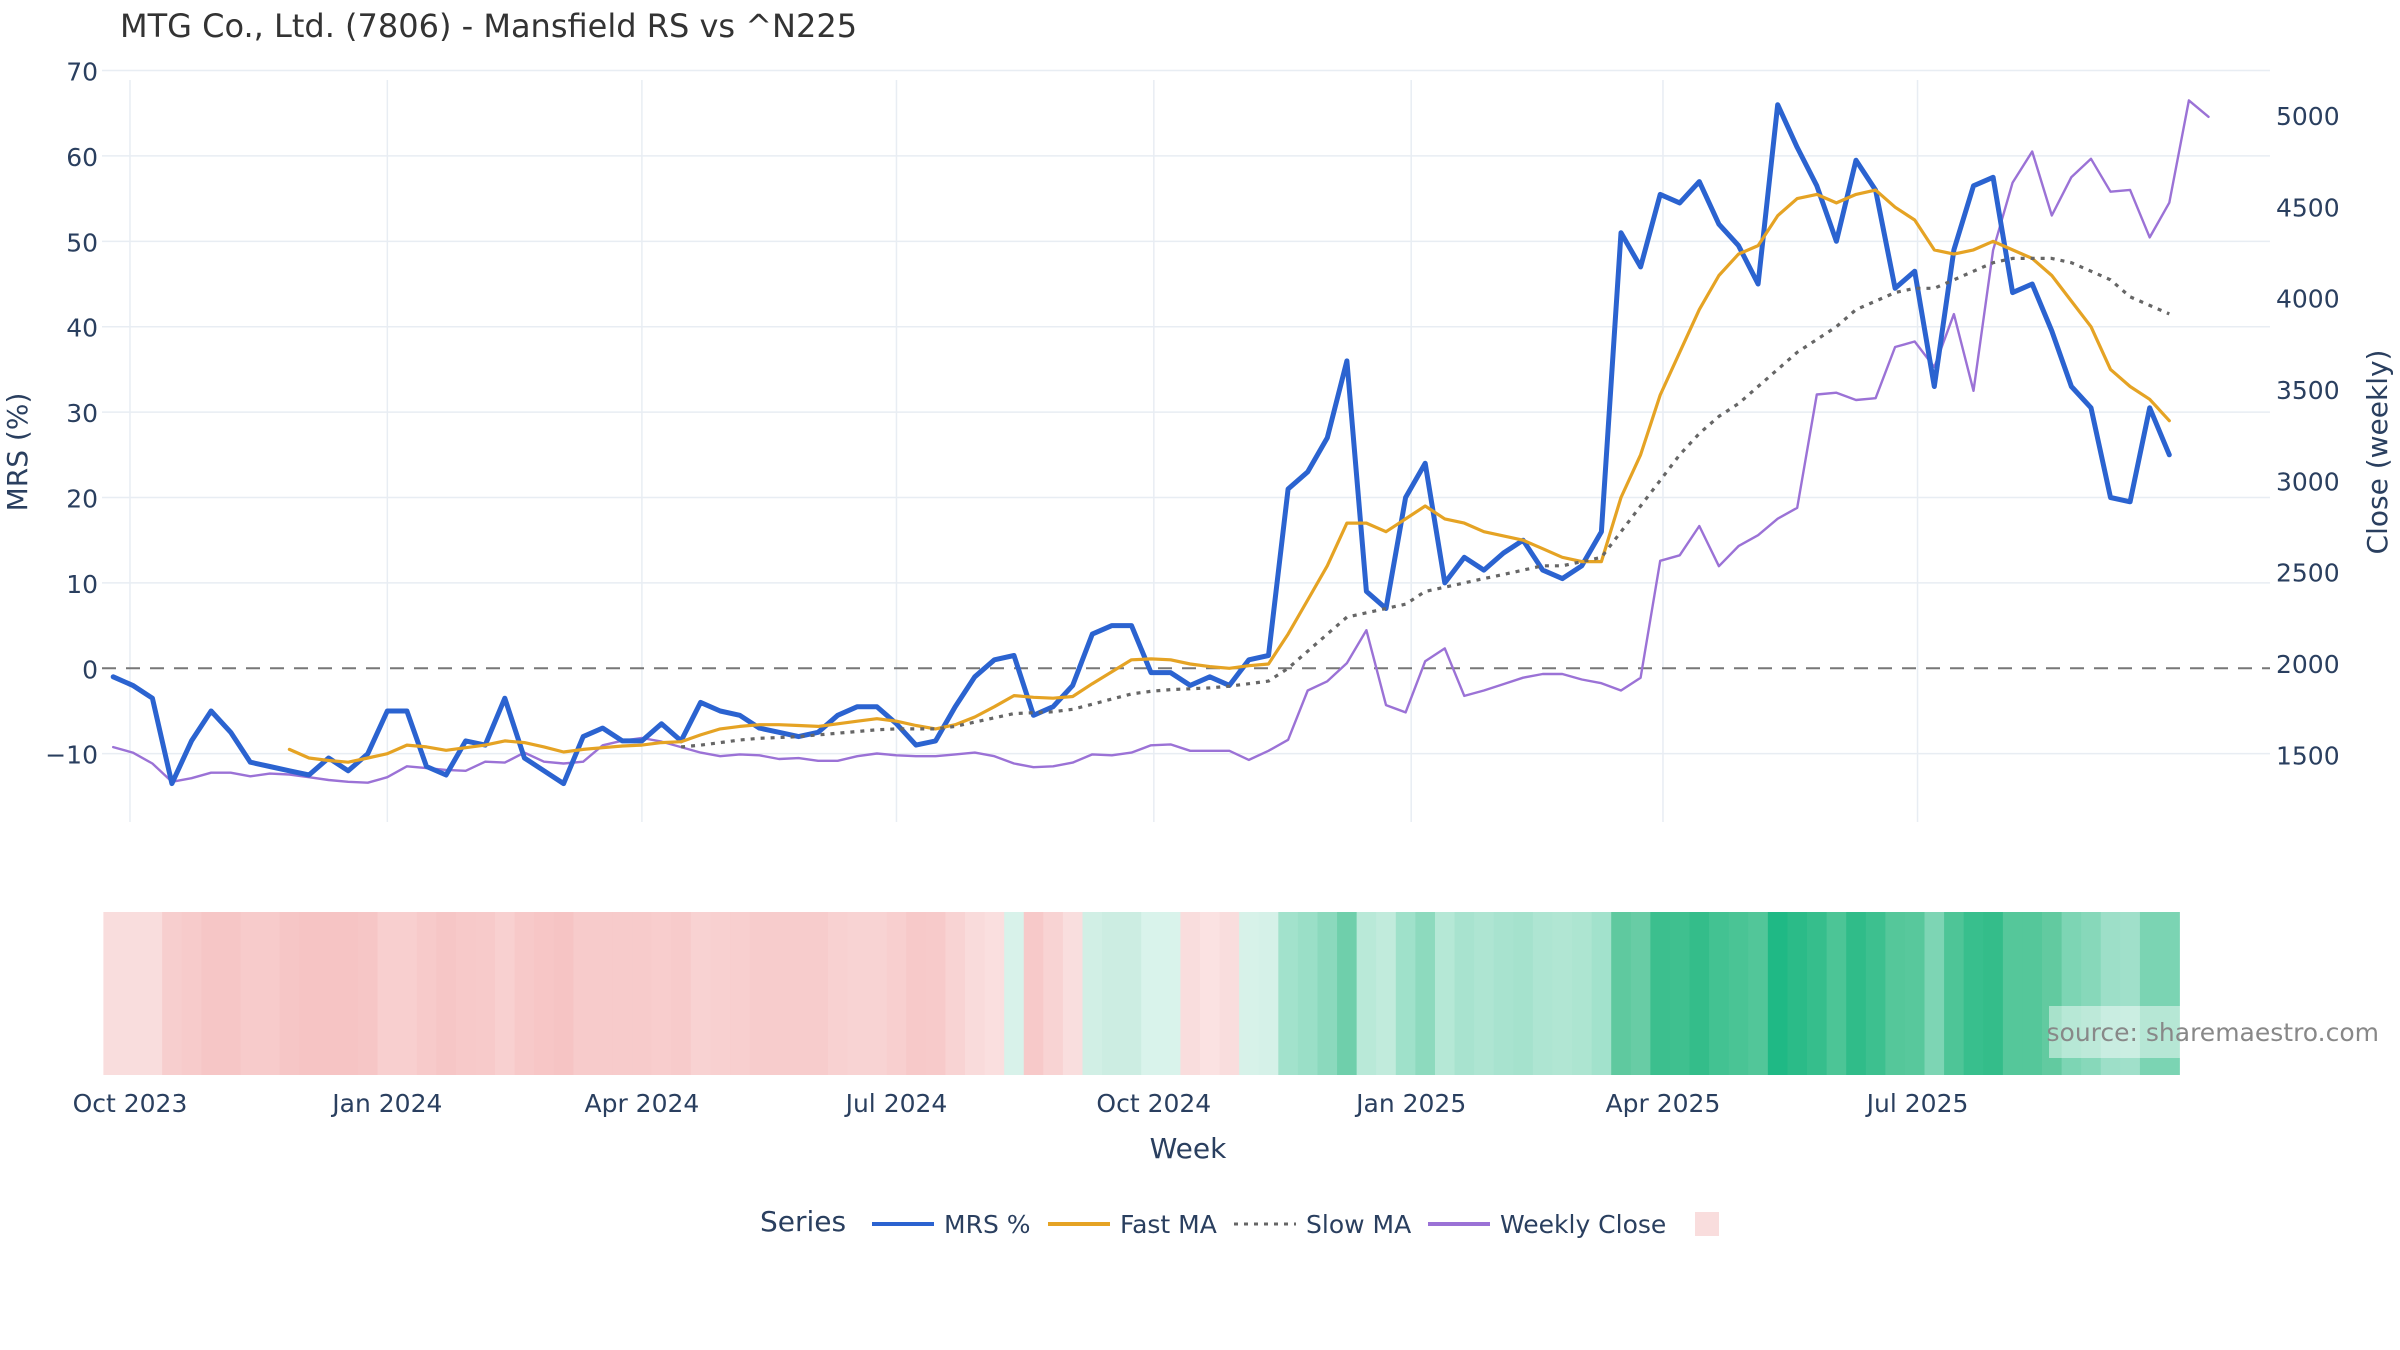  What do you see at coordinates (2308, 481) in the screenshot?
I see `y2-tick-label: 3000` at bounding box center [2308, 481].